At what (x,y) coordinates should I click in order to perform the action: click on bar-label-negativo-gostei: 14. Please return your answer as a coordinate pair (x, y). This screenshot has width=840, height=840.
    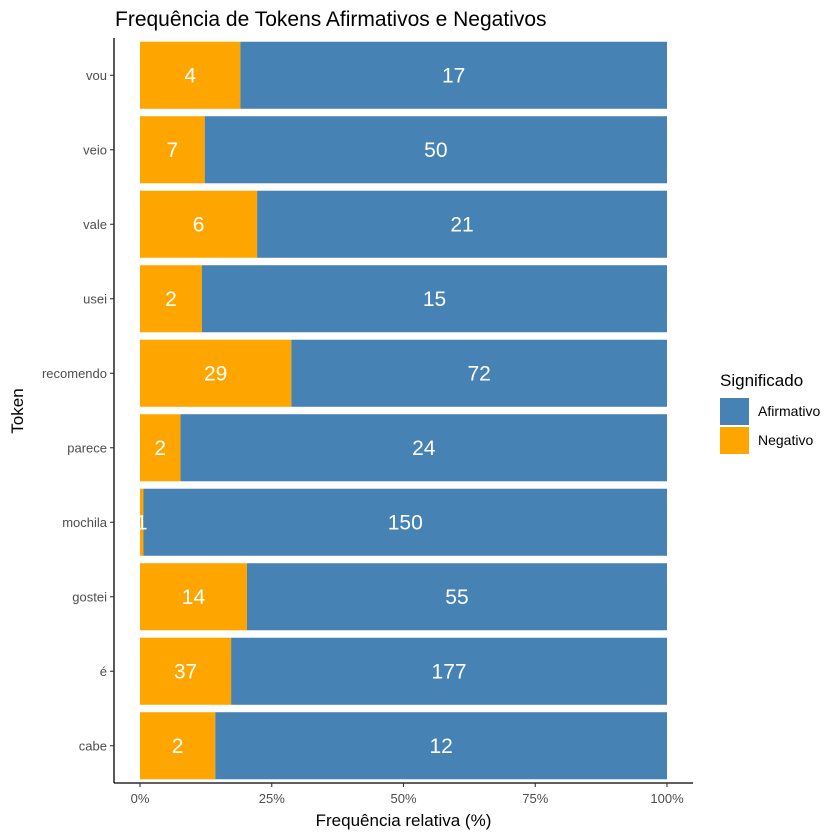
    Looking at the image, I should click on (194, 597).